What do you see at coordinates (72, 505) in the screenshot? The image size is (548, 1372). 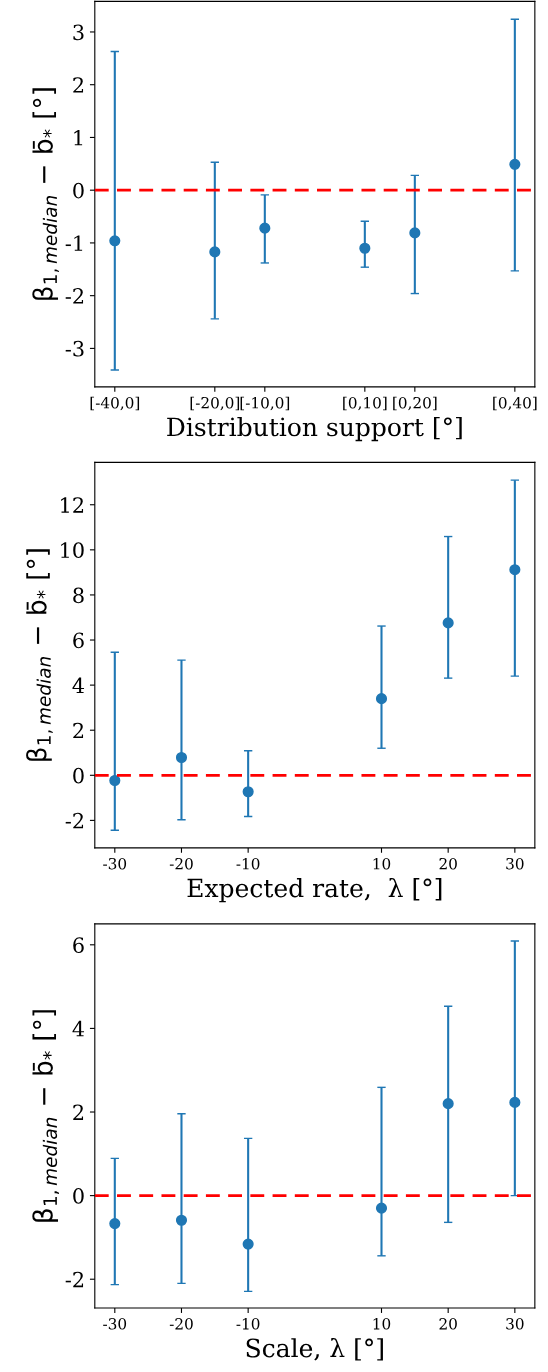 I see `y-tick-label: 12` at bounding box center [72, 505].